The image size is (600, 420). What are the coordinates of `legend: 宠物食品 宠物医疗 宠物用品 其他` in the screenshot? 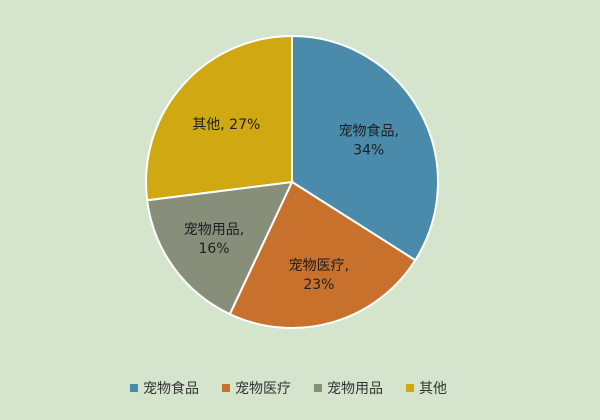 It's located at (288, 388).